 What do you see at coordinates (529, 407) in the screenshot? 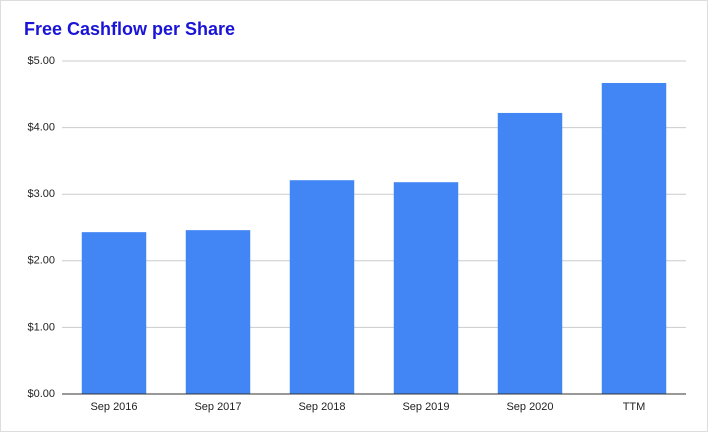
I see `x-tick-label: Sep 2020` at bounding box center [529, 407].